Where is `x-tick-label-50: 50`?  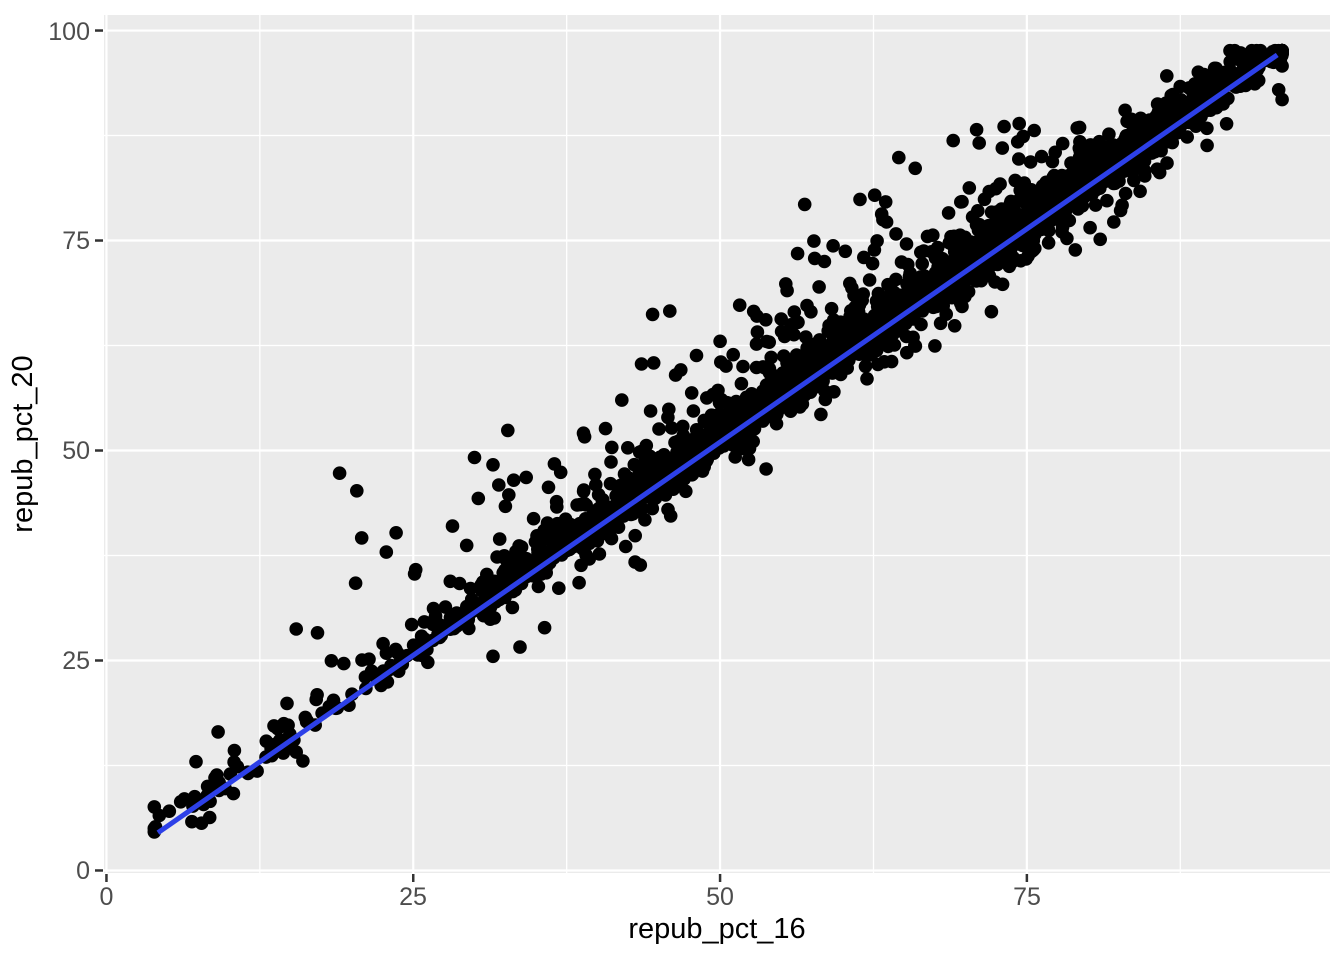
x-tick-label-50: 50 is located at coordinates (720, 897).